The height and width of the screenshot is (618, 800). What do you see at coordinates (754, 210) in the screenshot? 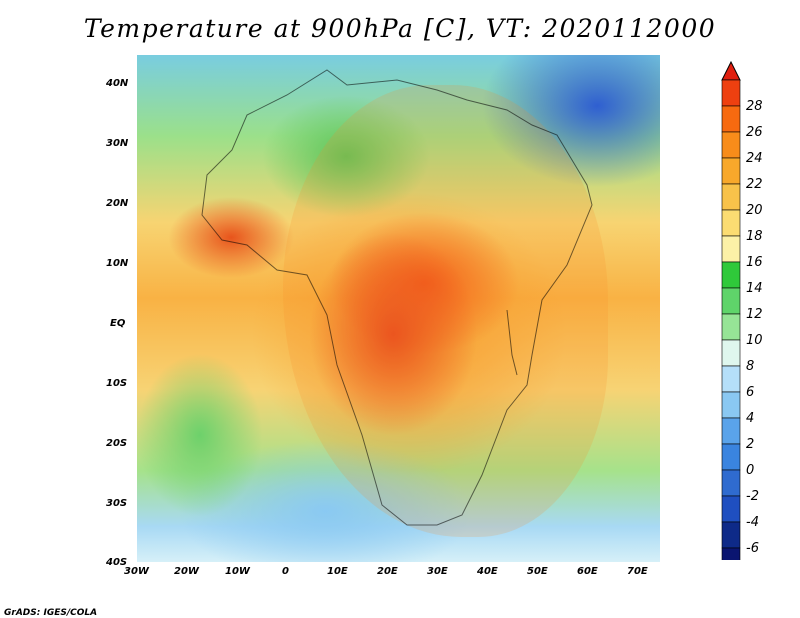
I see `colorbar-level-label: 20` at bounding box center [754, 210].